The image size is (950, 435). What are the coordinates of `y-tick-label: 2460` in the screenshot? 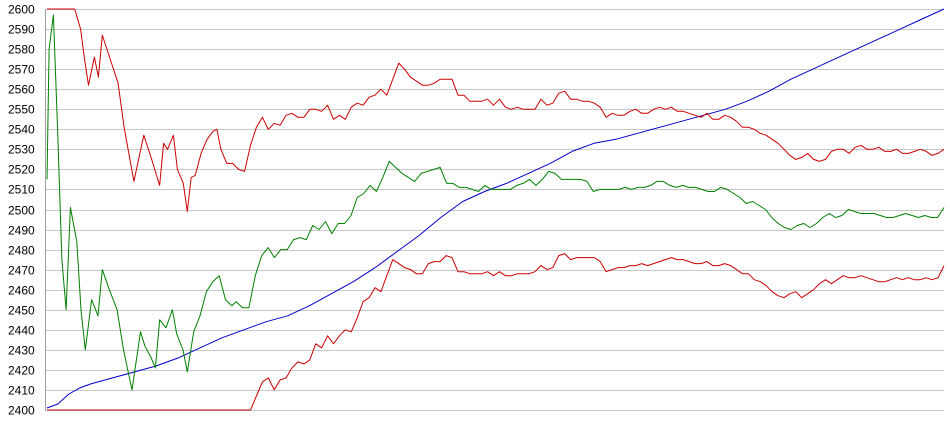 It's located at (21, 291).